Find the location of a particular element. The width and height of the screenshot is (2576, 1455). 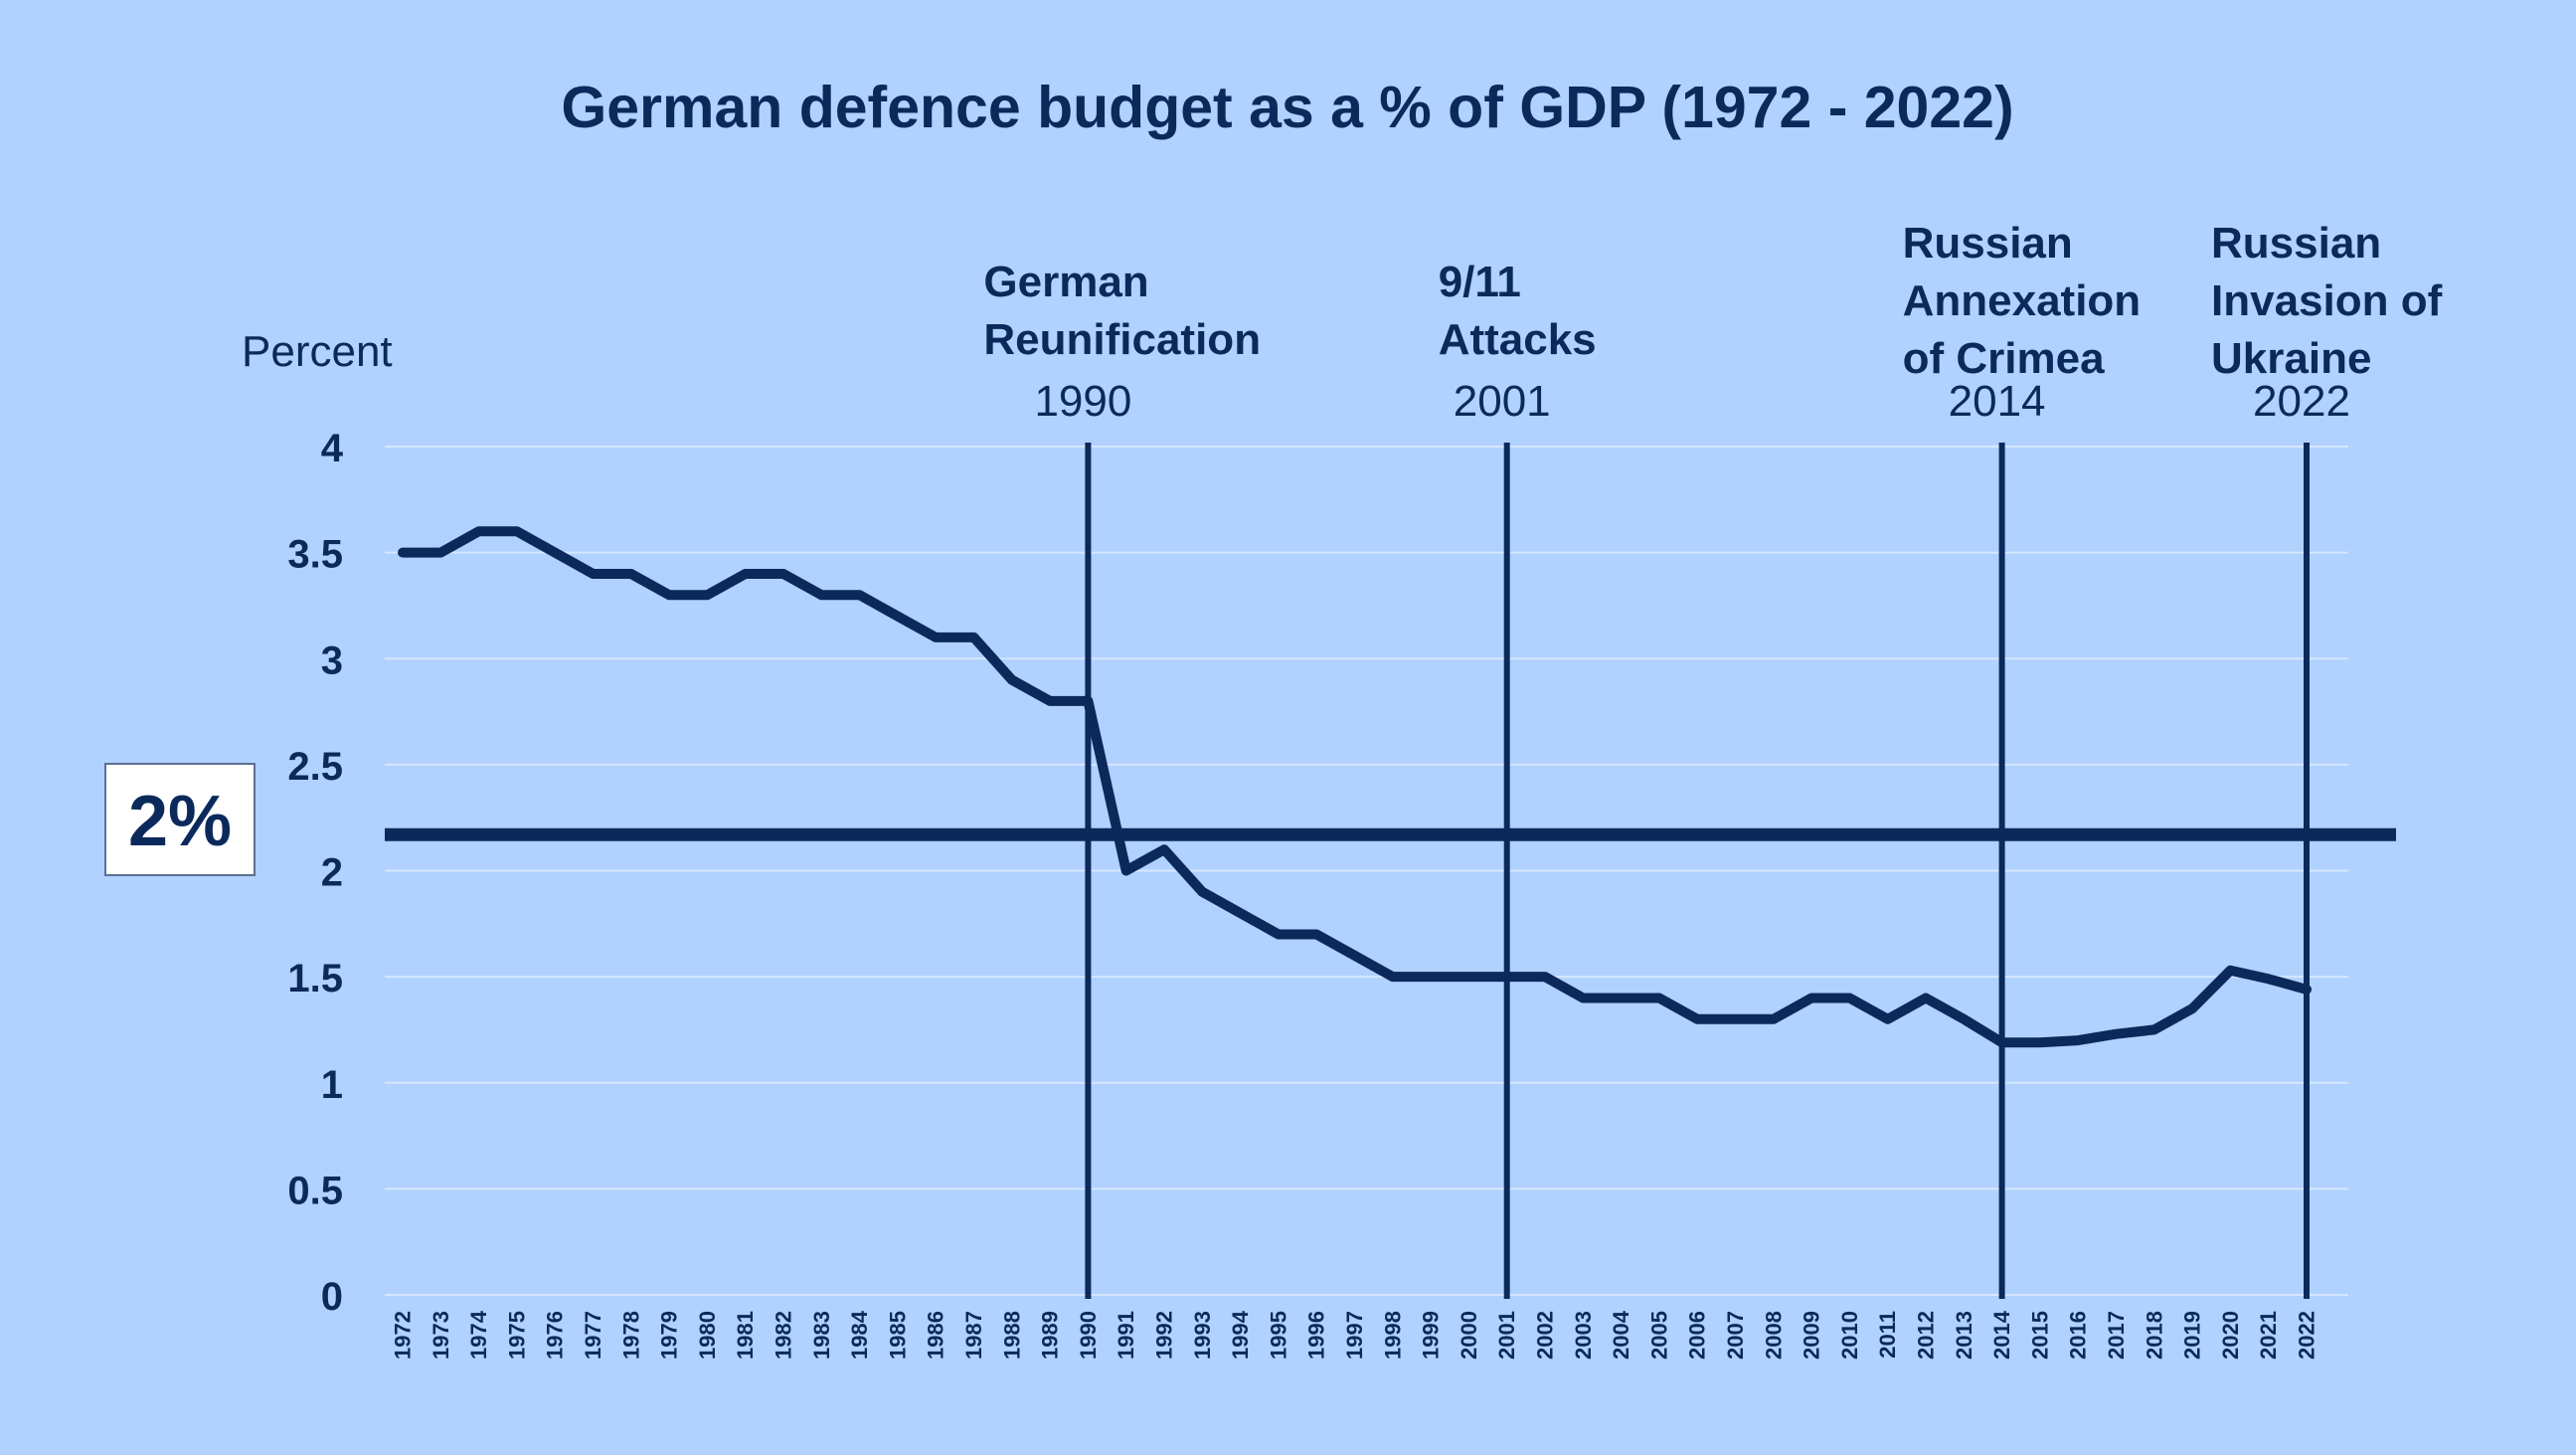

x-tick-label: 1972 is located at coordinates (403, 1335).